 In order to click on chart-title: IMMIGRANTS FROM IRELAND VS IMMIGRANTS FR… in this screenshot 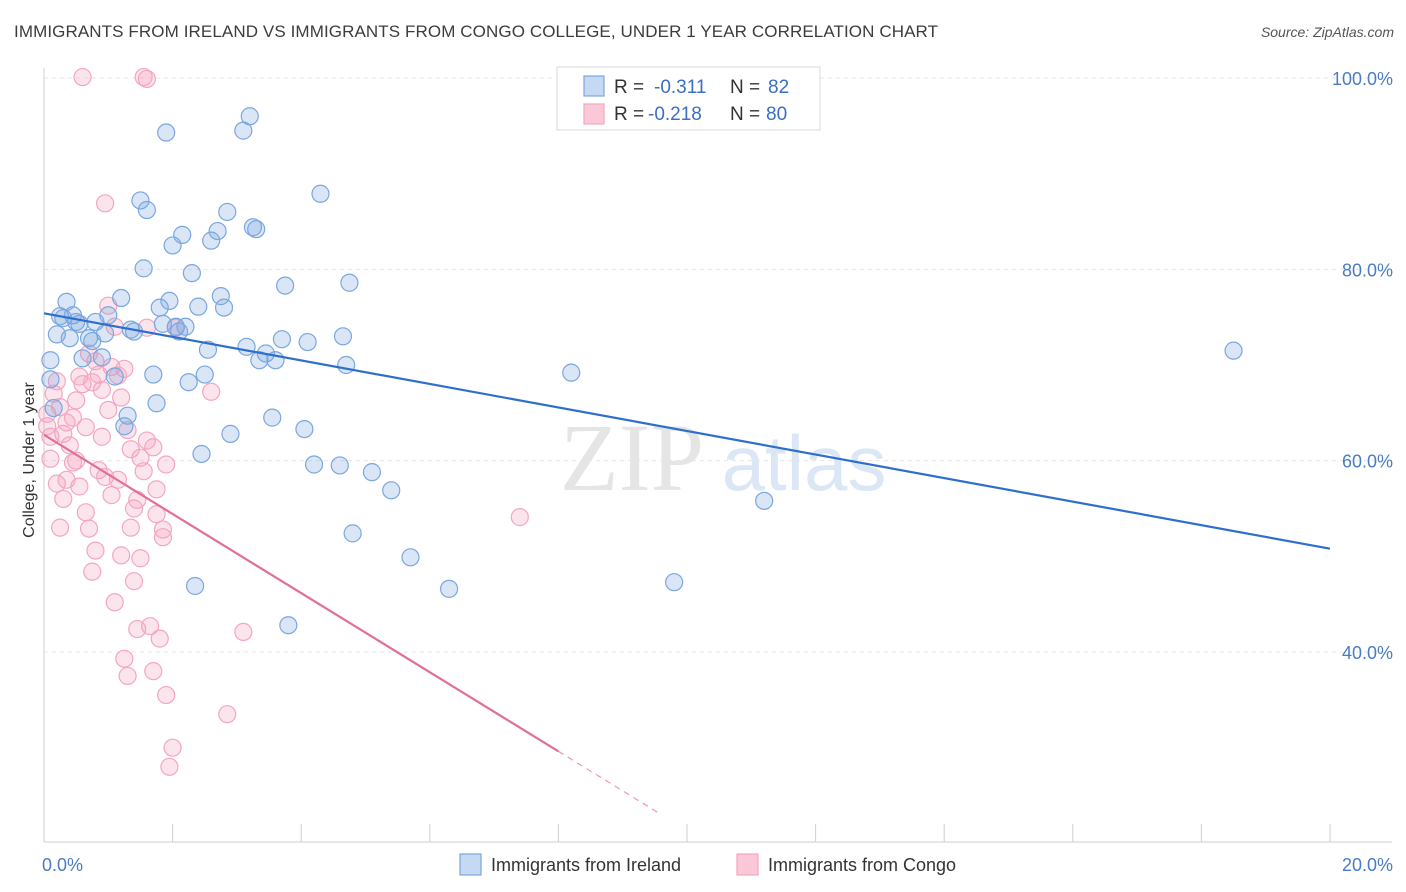, I will do `click(476, 31)`.